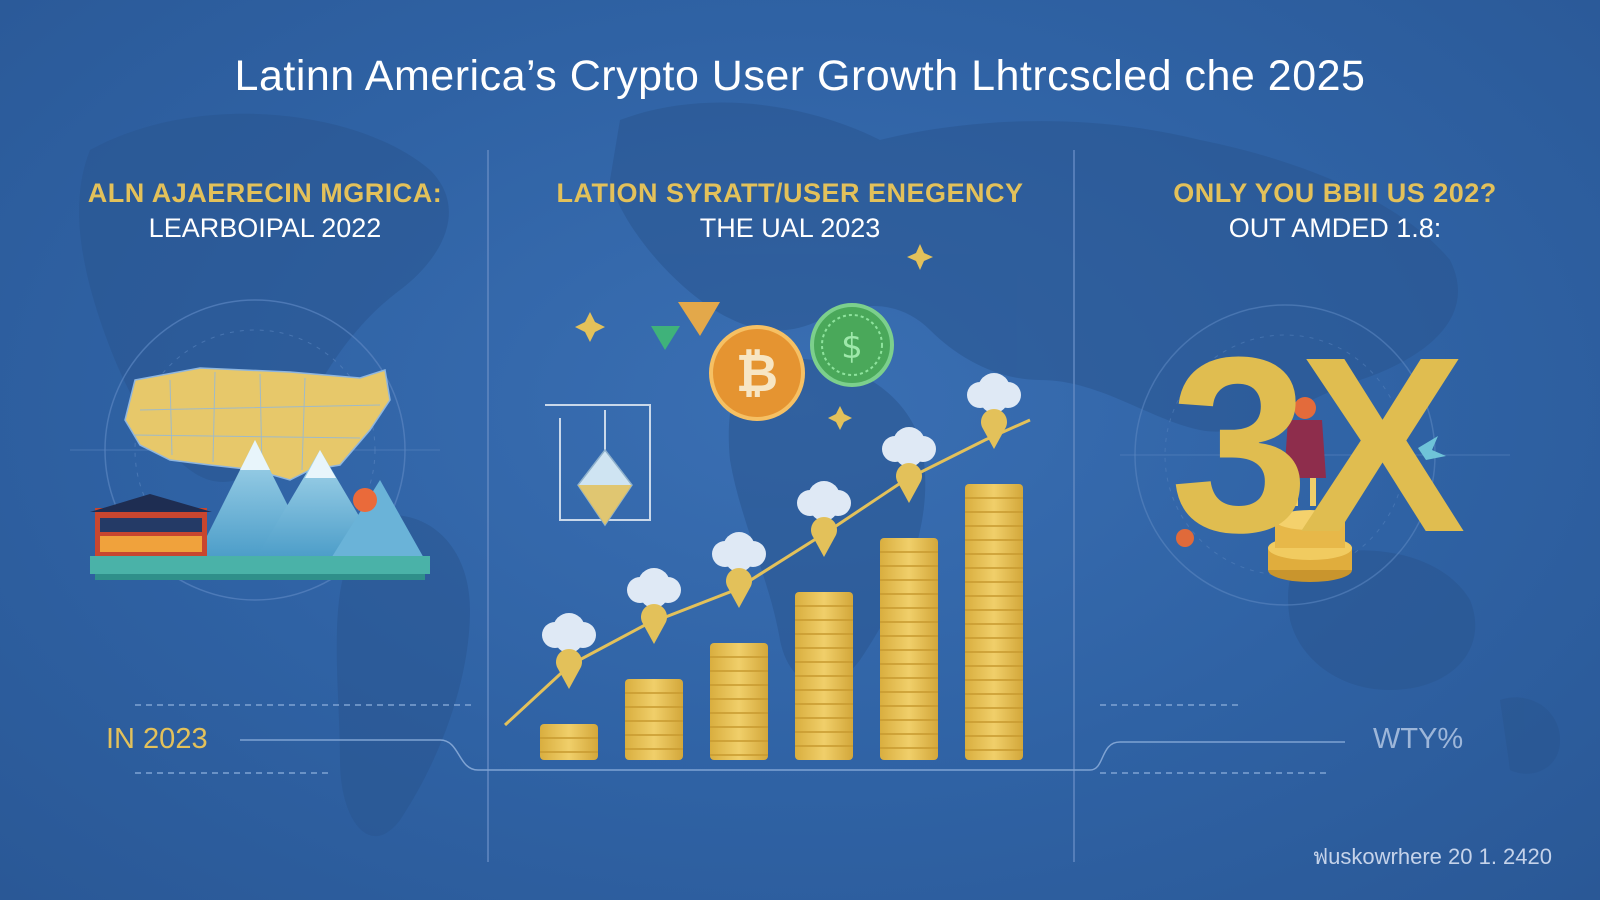 The image size is (1600, 900). Describe the element at coordinates (699, 319) in the screenshot. I see `triangle-gem-icon` at that location.